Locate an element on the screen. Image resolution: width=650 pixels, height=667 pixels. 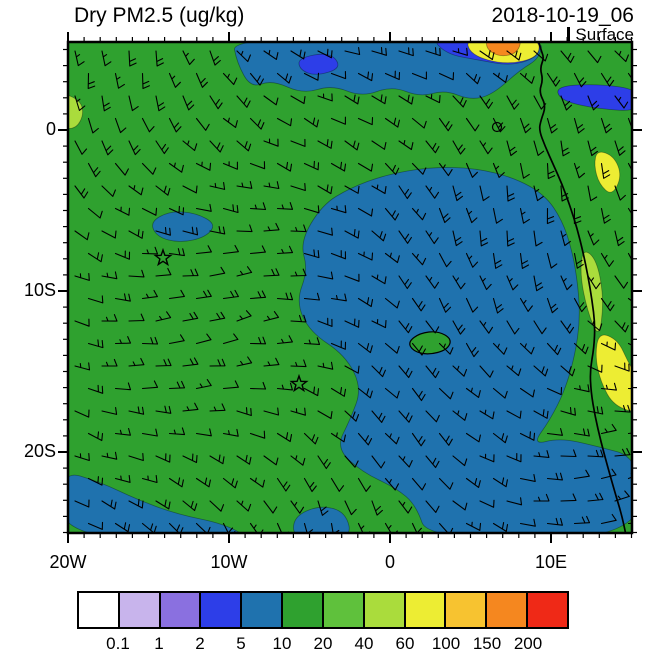
x-axis-label: 20W is located at coordinates (68, 562).